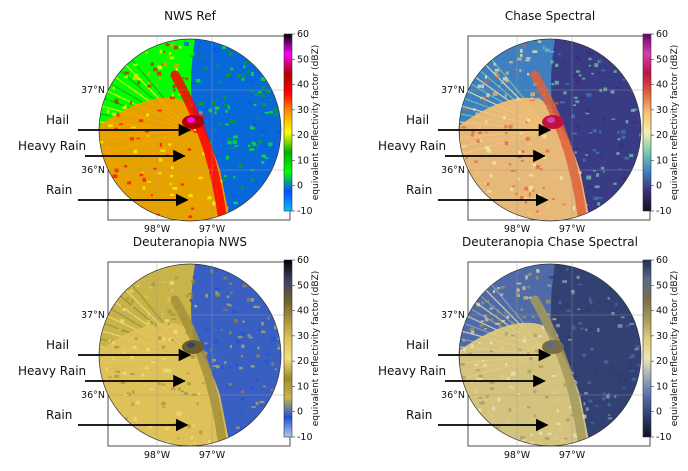  Describe the element at coordinates (662, 110) in the screenshot. I see `colorbar-tick-label: 30` at that location.